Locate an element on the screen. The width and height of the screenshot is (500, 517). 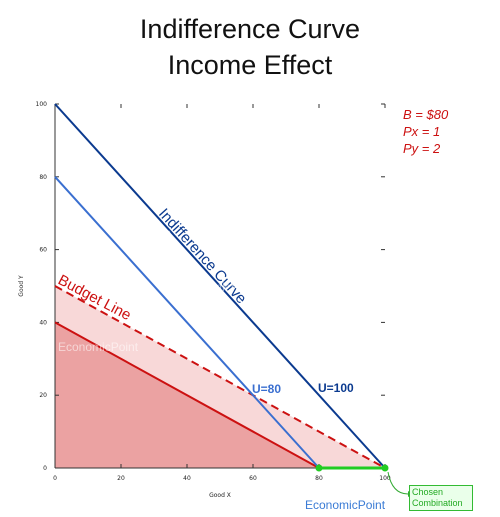
param-py: Py = 2 is located at coordinates (422, 148).